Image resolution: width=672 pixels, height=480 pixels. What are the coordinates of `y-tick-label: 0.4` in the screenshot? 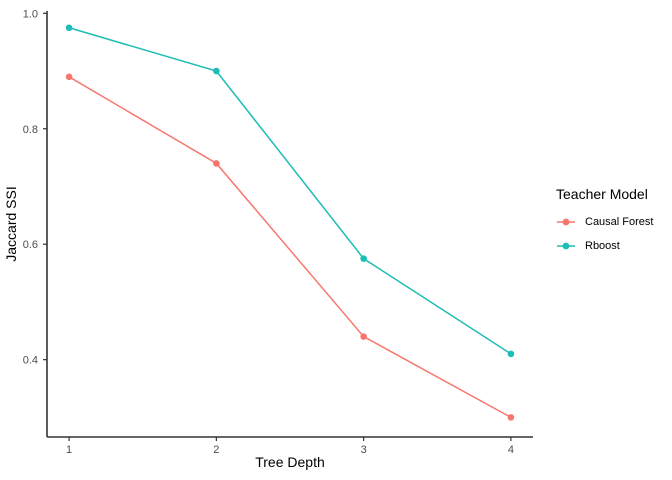 It's located at (30, 361).